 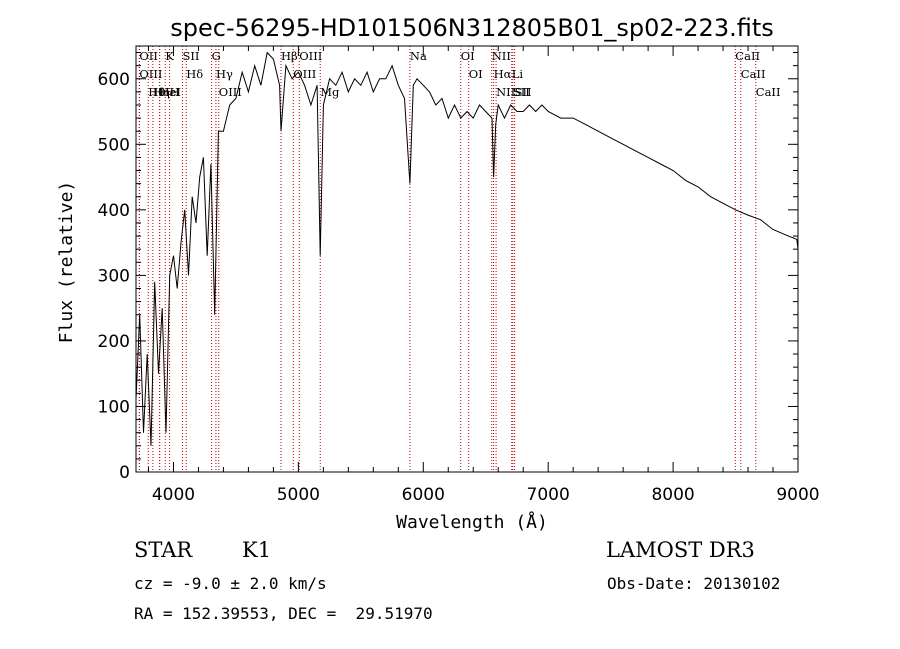 I want to click on line-label: Hη, so click(x=161, y=92).